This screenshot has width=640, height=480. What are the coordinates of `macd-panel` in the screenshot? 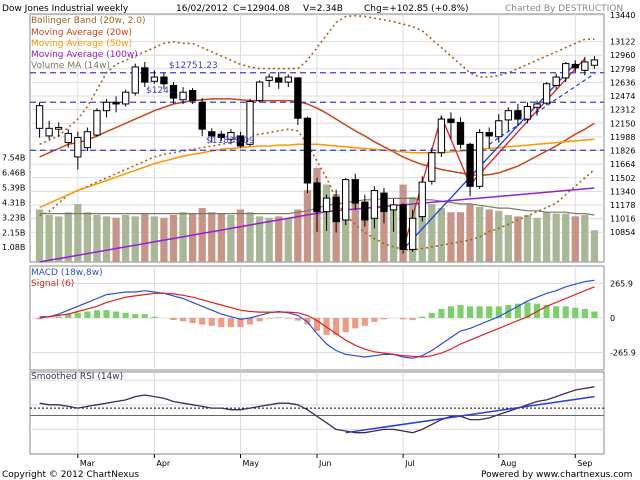 It's located at (317, 319).